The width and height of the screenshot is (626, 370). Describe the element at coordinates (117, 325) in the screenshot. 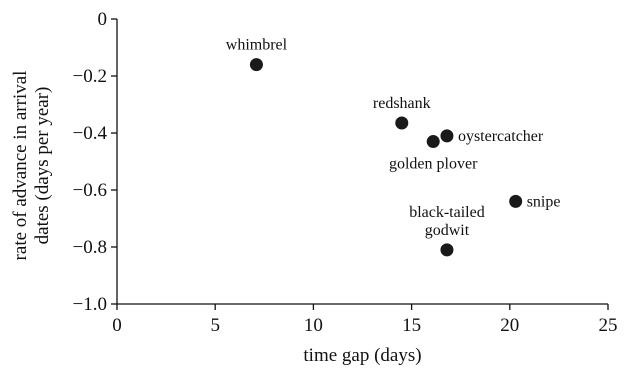

I see `x-tick-label: 0` at that location.